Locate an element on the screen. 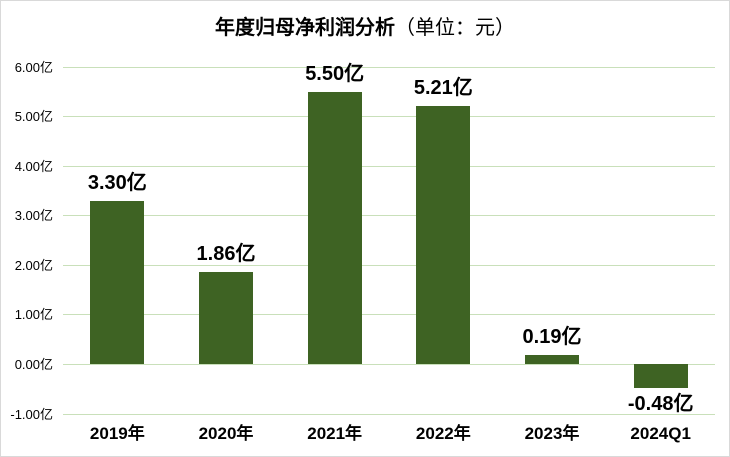 The image size is (730, 457). x-category-label: 2023年 is located at coordinates (552, 433).